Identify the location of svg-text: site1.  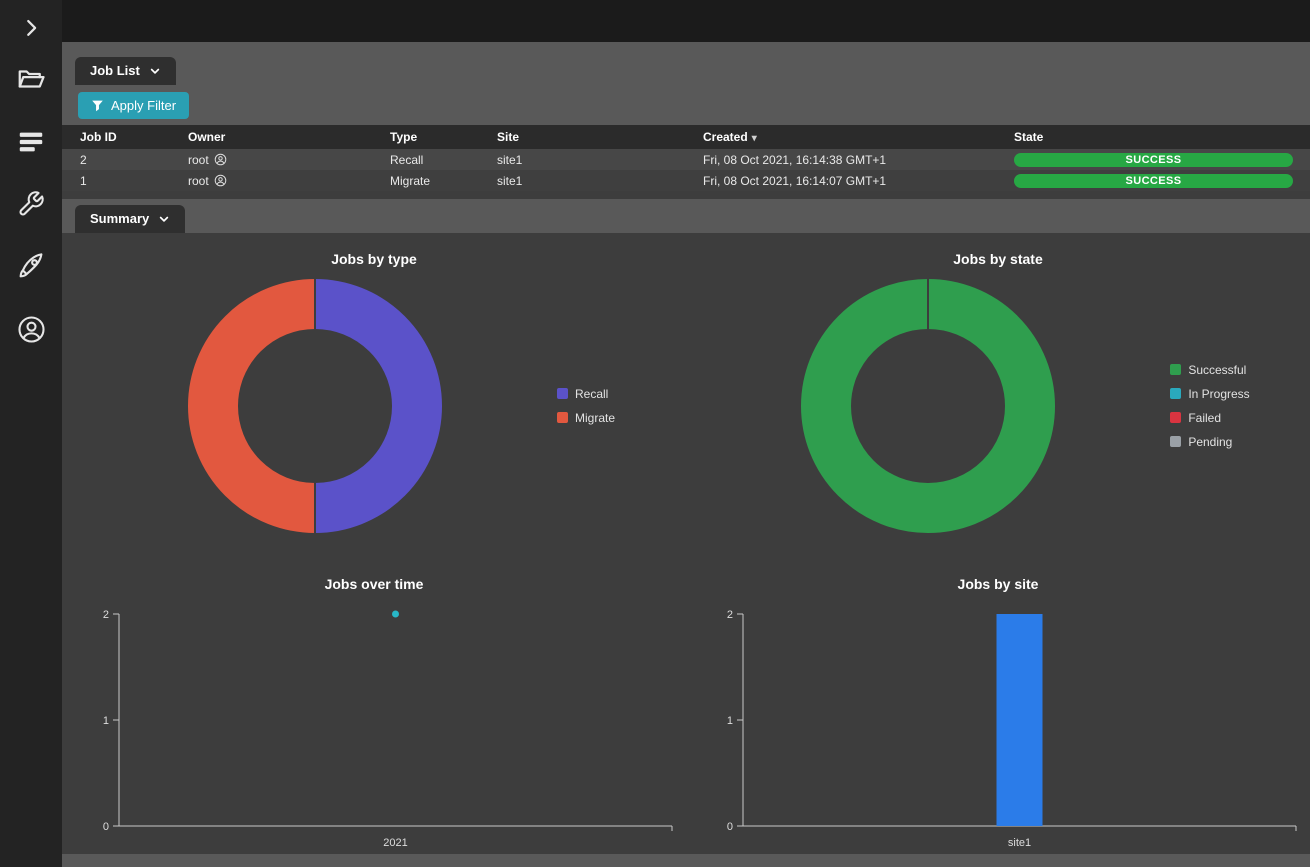
(1019, 843).